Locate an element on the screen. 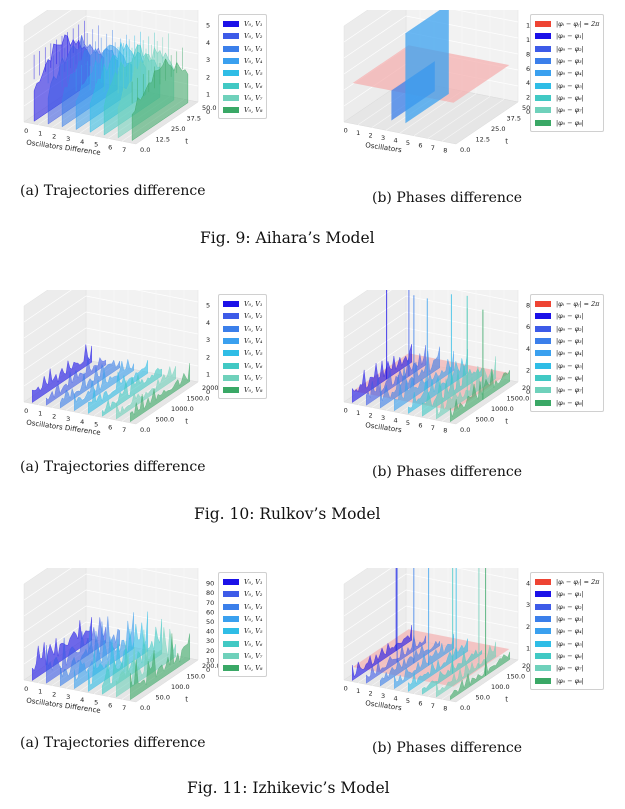 The image size is (625, 809). legend-label: V₀, V₈ is located at coordinates (253, 110).